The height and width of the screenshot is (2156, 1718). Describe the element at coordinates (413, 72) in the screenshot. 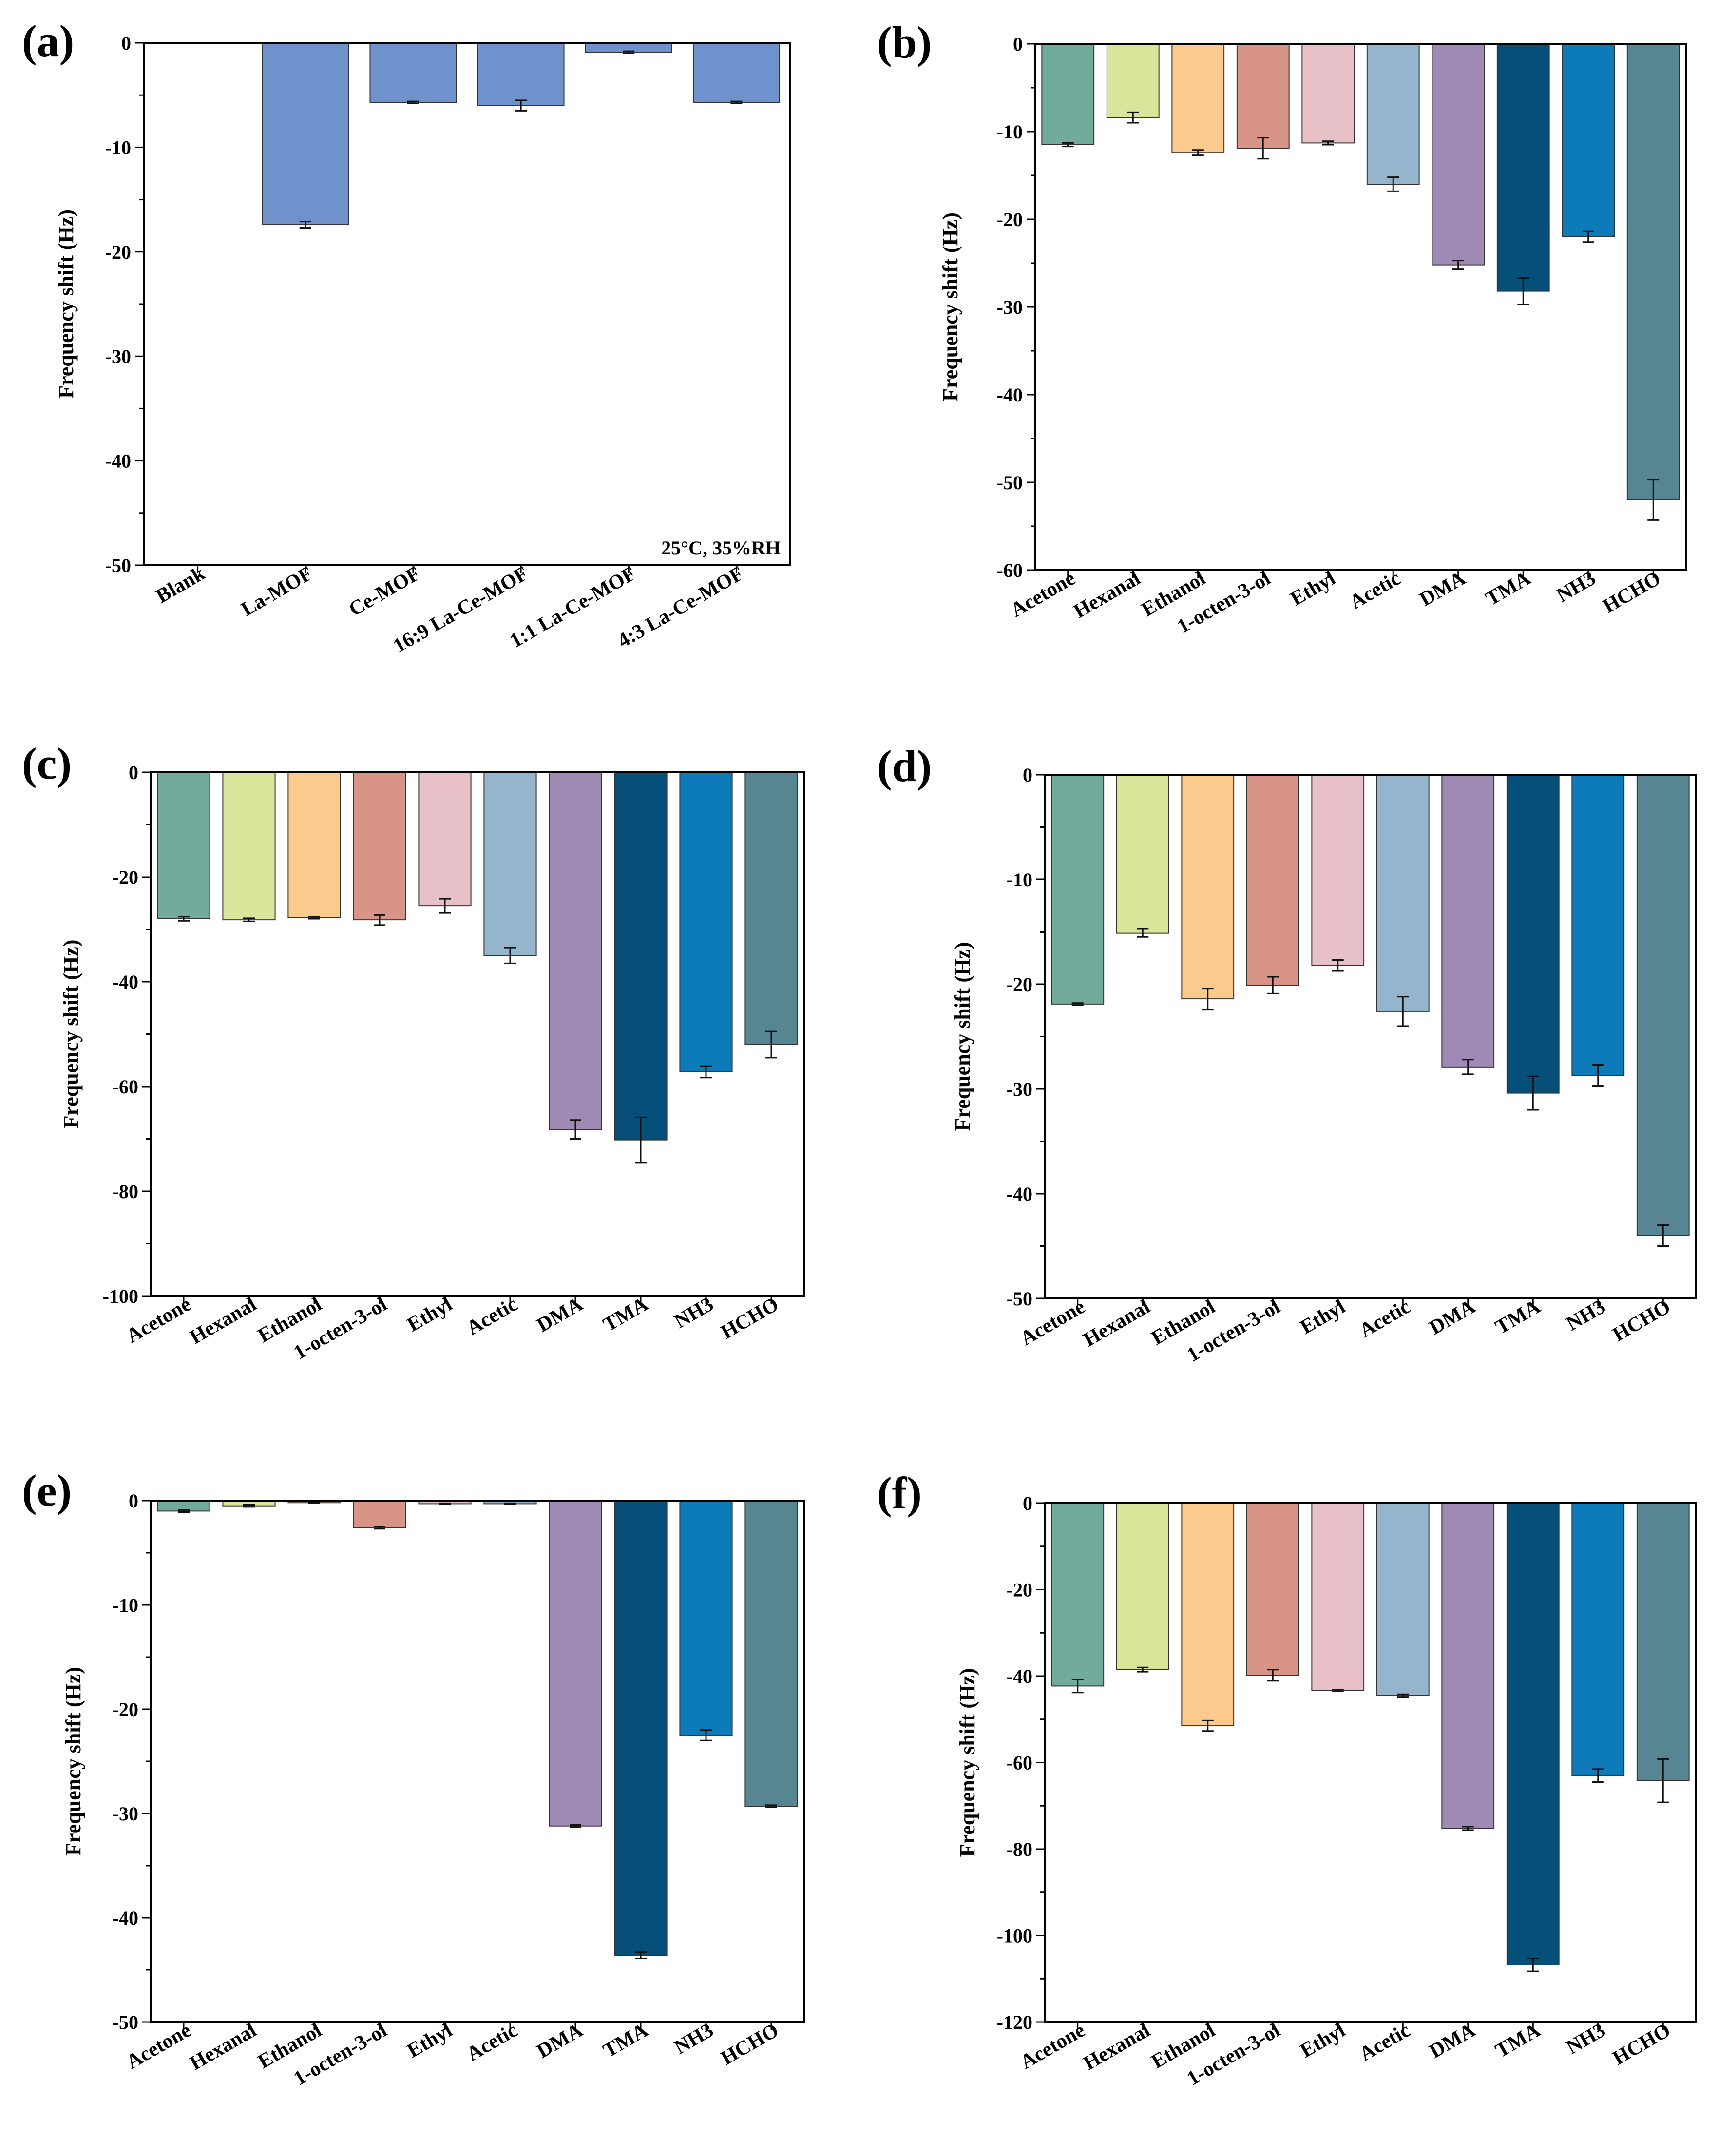

I see `bar-ce-mof` at that location.